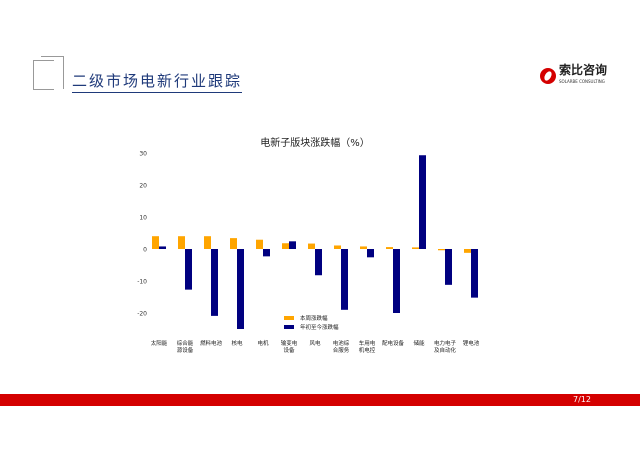  What do you see at coordinates (211, 343) in the screenshot?
I see `x-tick-label: 燃料电池` at bounding box center [211, 343].